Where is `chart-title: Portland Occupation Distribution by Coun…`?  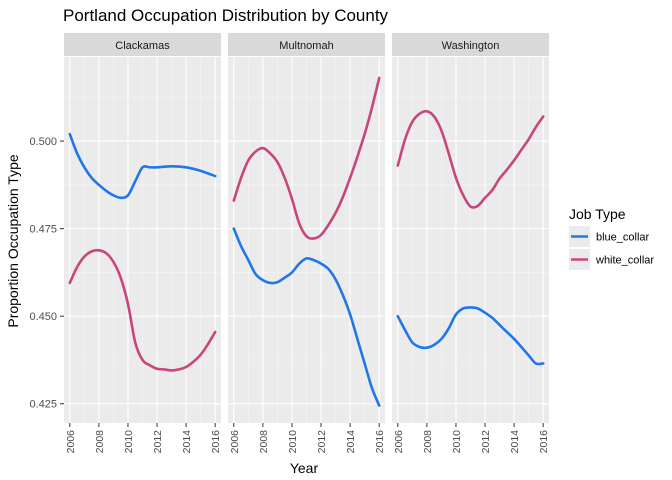 chart-title: Portland Occupation Distribution by Coun… is located at coordinates (226, 15).